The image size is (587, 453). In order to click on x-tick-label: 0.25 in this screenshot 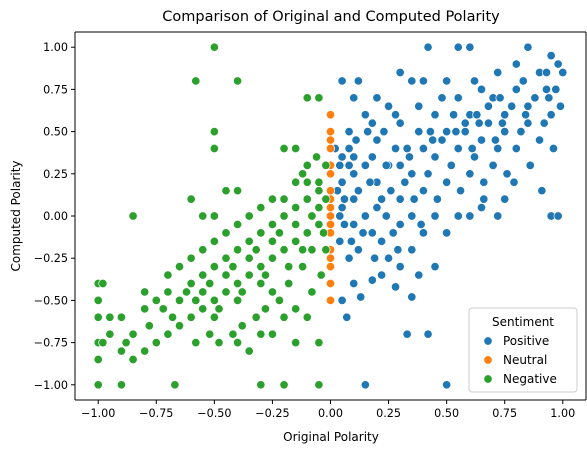, I will do `click(388, 413)`.